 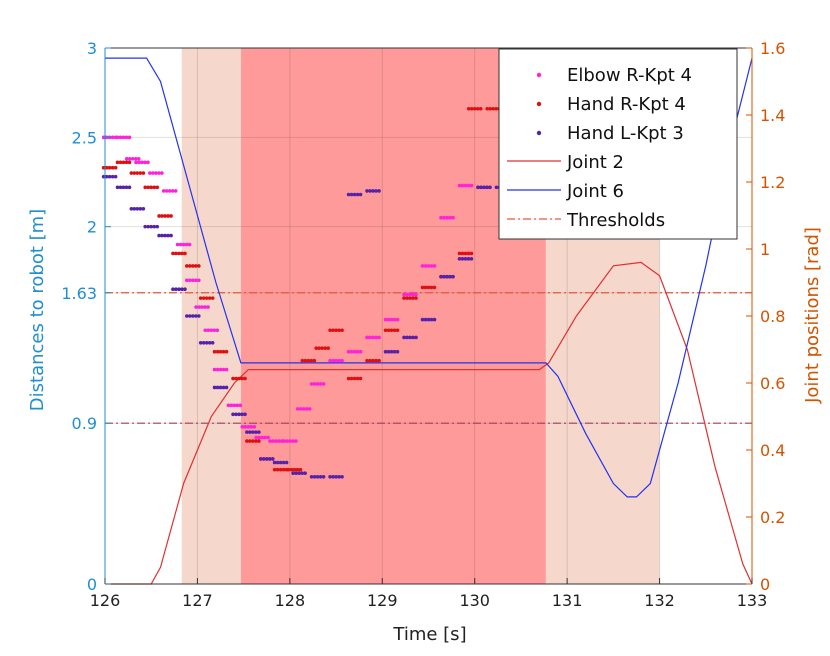 I want to click on y-left-tick-label: 3, so click(x=92, y=48).